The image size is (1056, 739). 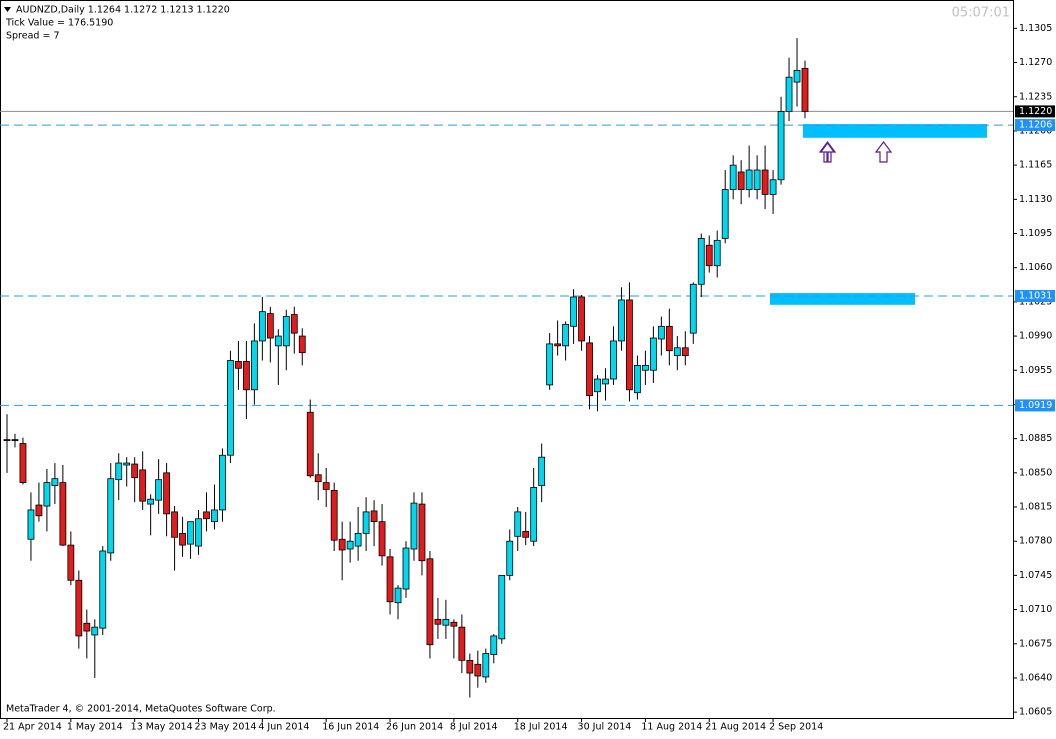 I want to click on y-tick-label: 1.0780, so click(x=1035, y=541).